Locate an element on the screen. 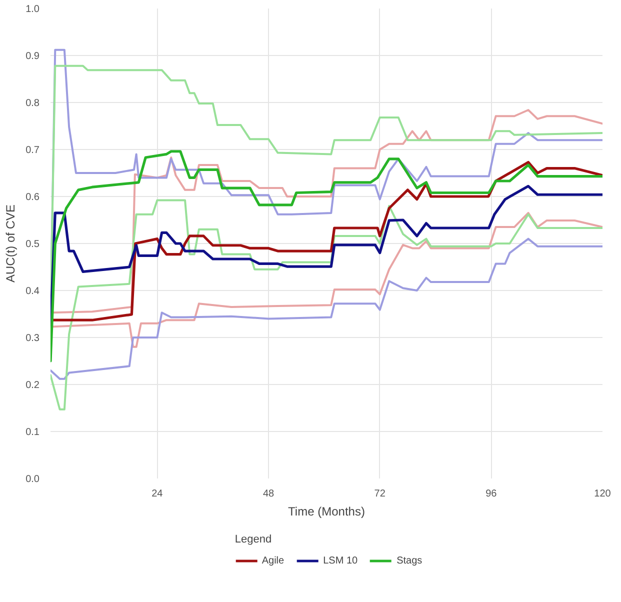 The width and height of the screenshot is (621, 602). y-tick-label: 0.0 is located at coordinates (33, 479).